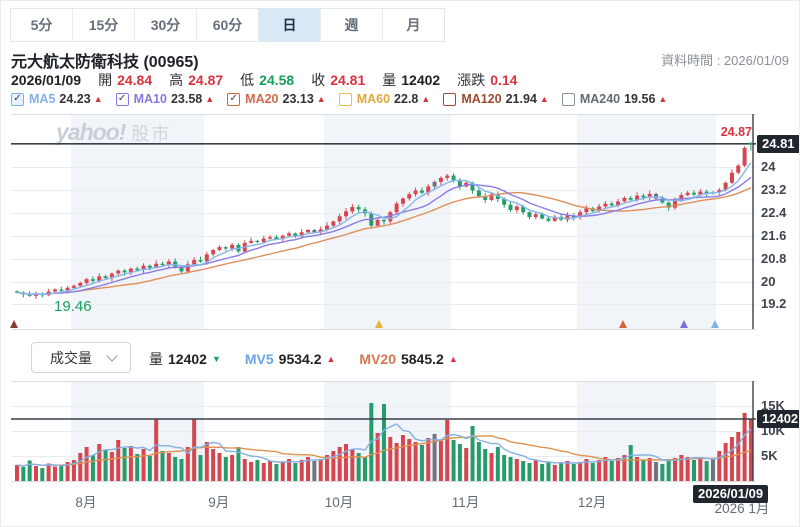 This screenshot has height=527, width=800. I want to click on stock-title: 元大航太防衛科技 (00965), so click(105, 62).